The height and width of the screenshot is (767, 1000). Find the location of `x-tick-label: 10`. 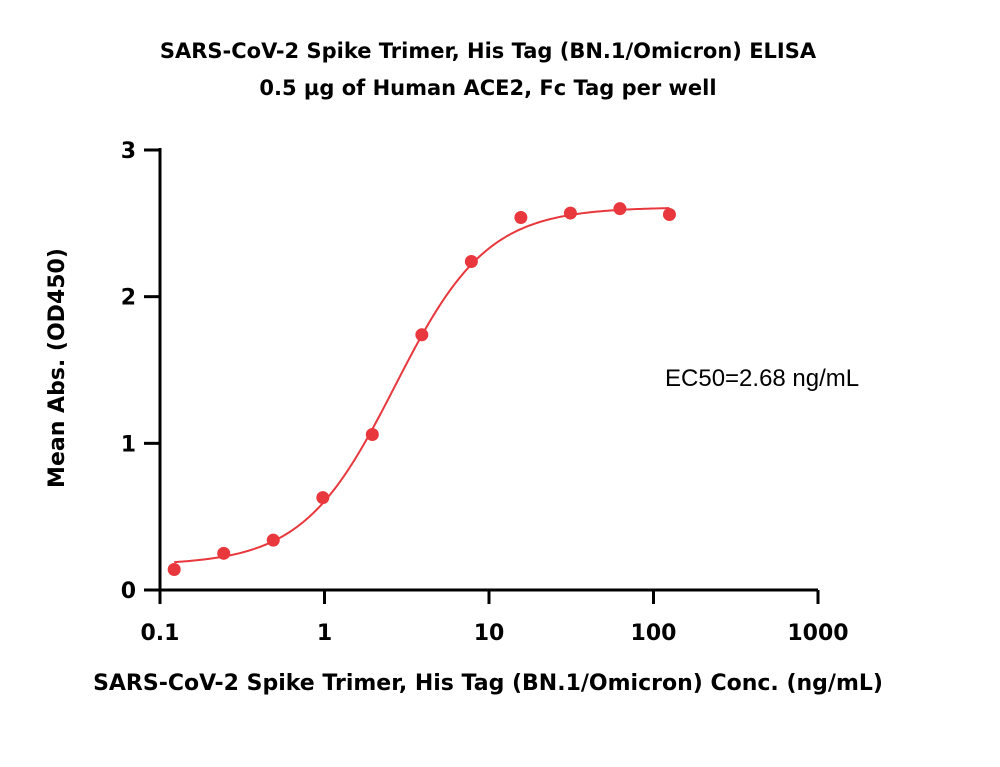

x-tick-label: 10 is located at coordinates (489, 633).